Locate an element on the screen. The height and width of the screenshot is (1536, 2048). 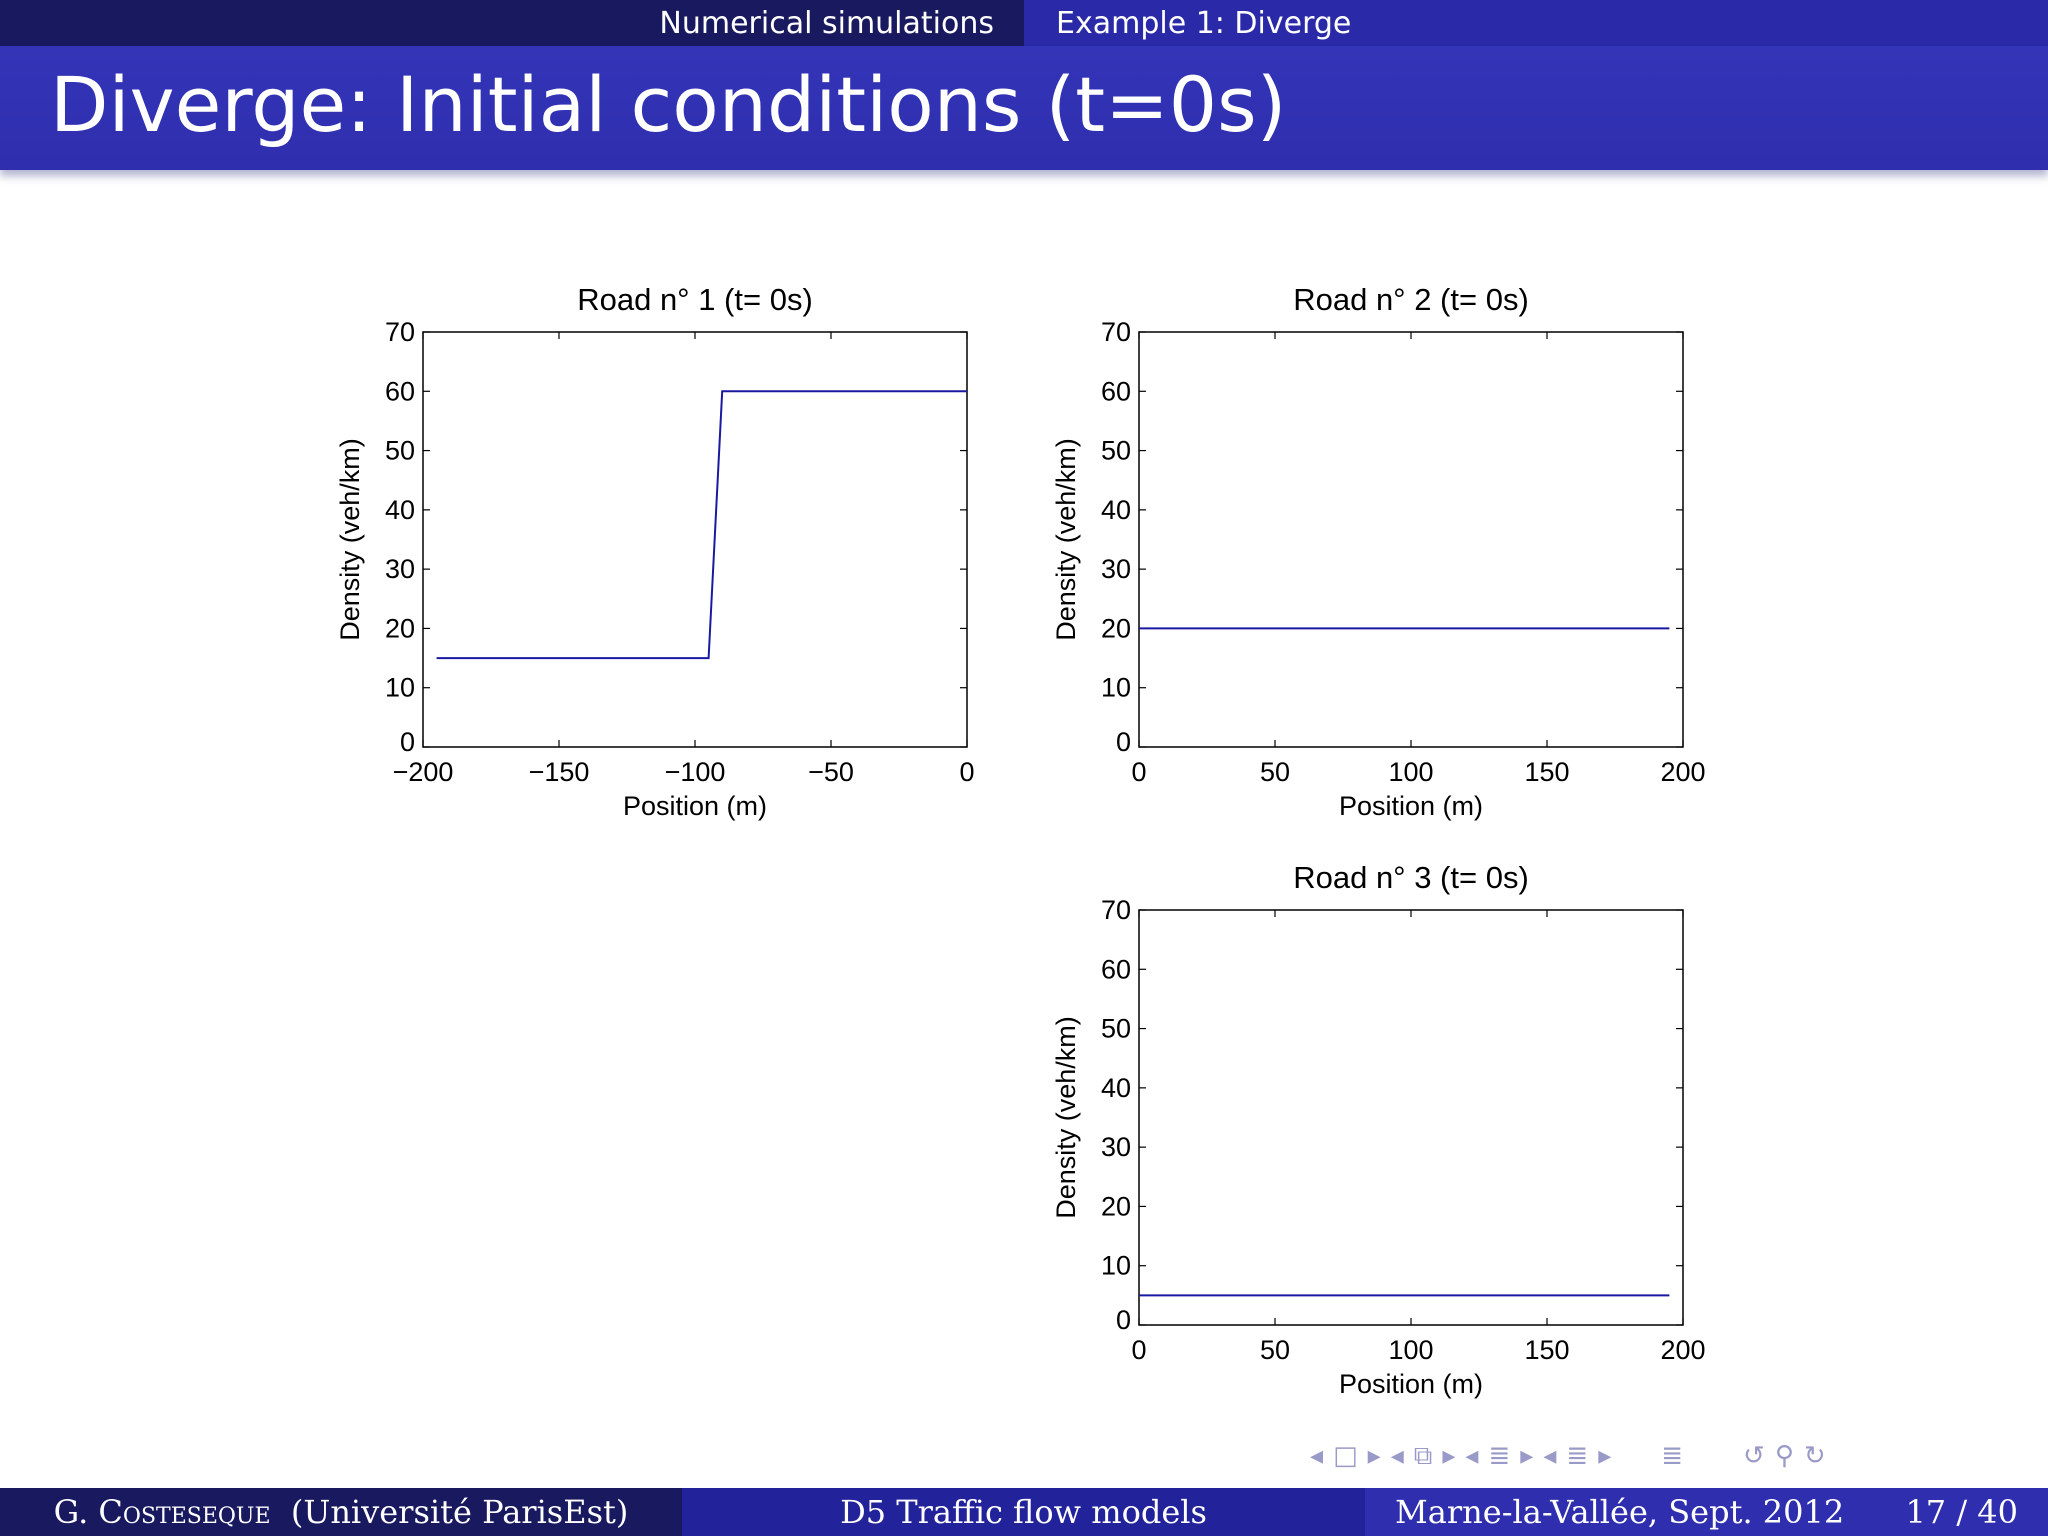
nav-forward-icon: ↻ is located at coordinates (1814, 1456).